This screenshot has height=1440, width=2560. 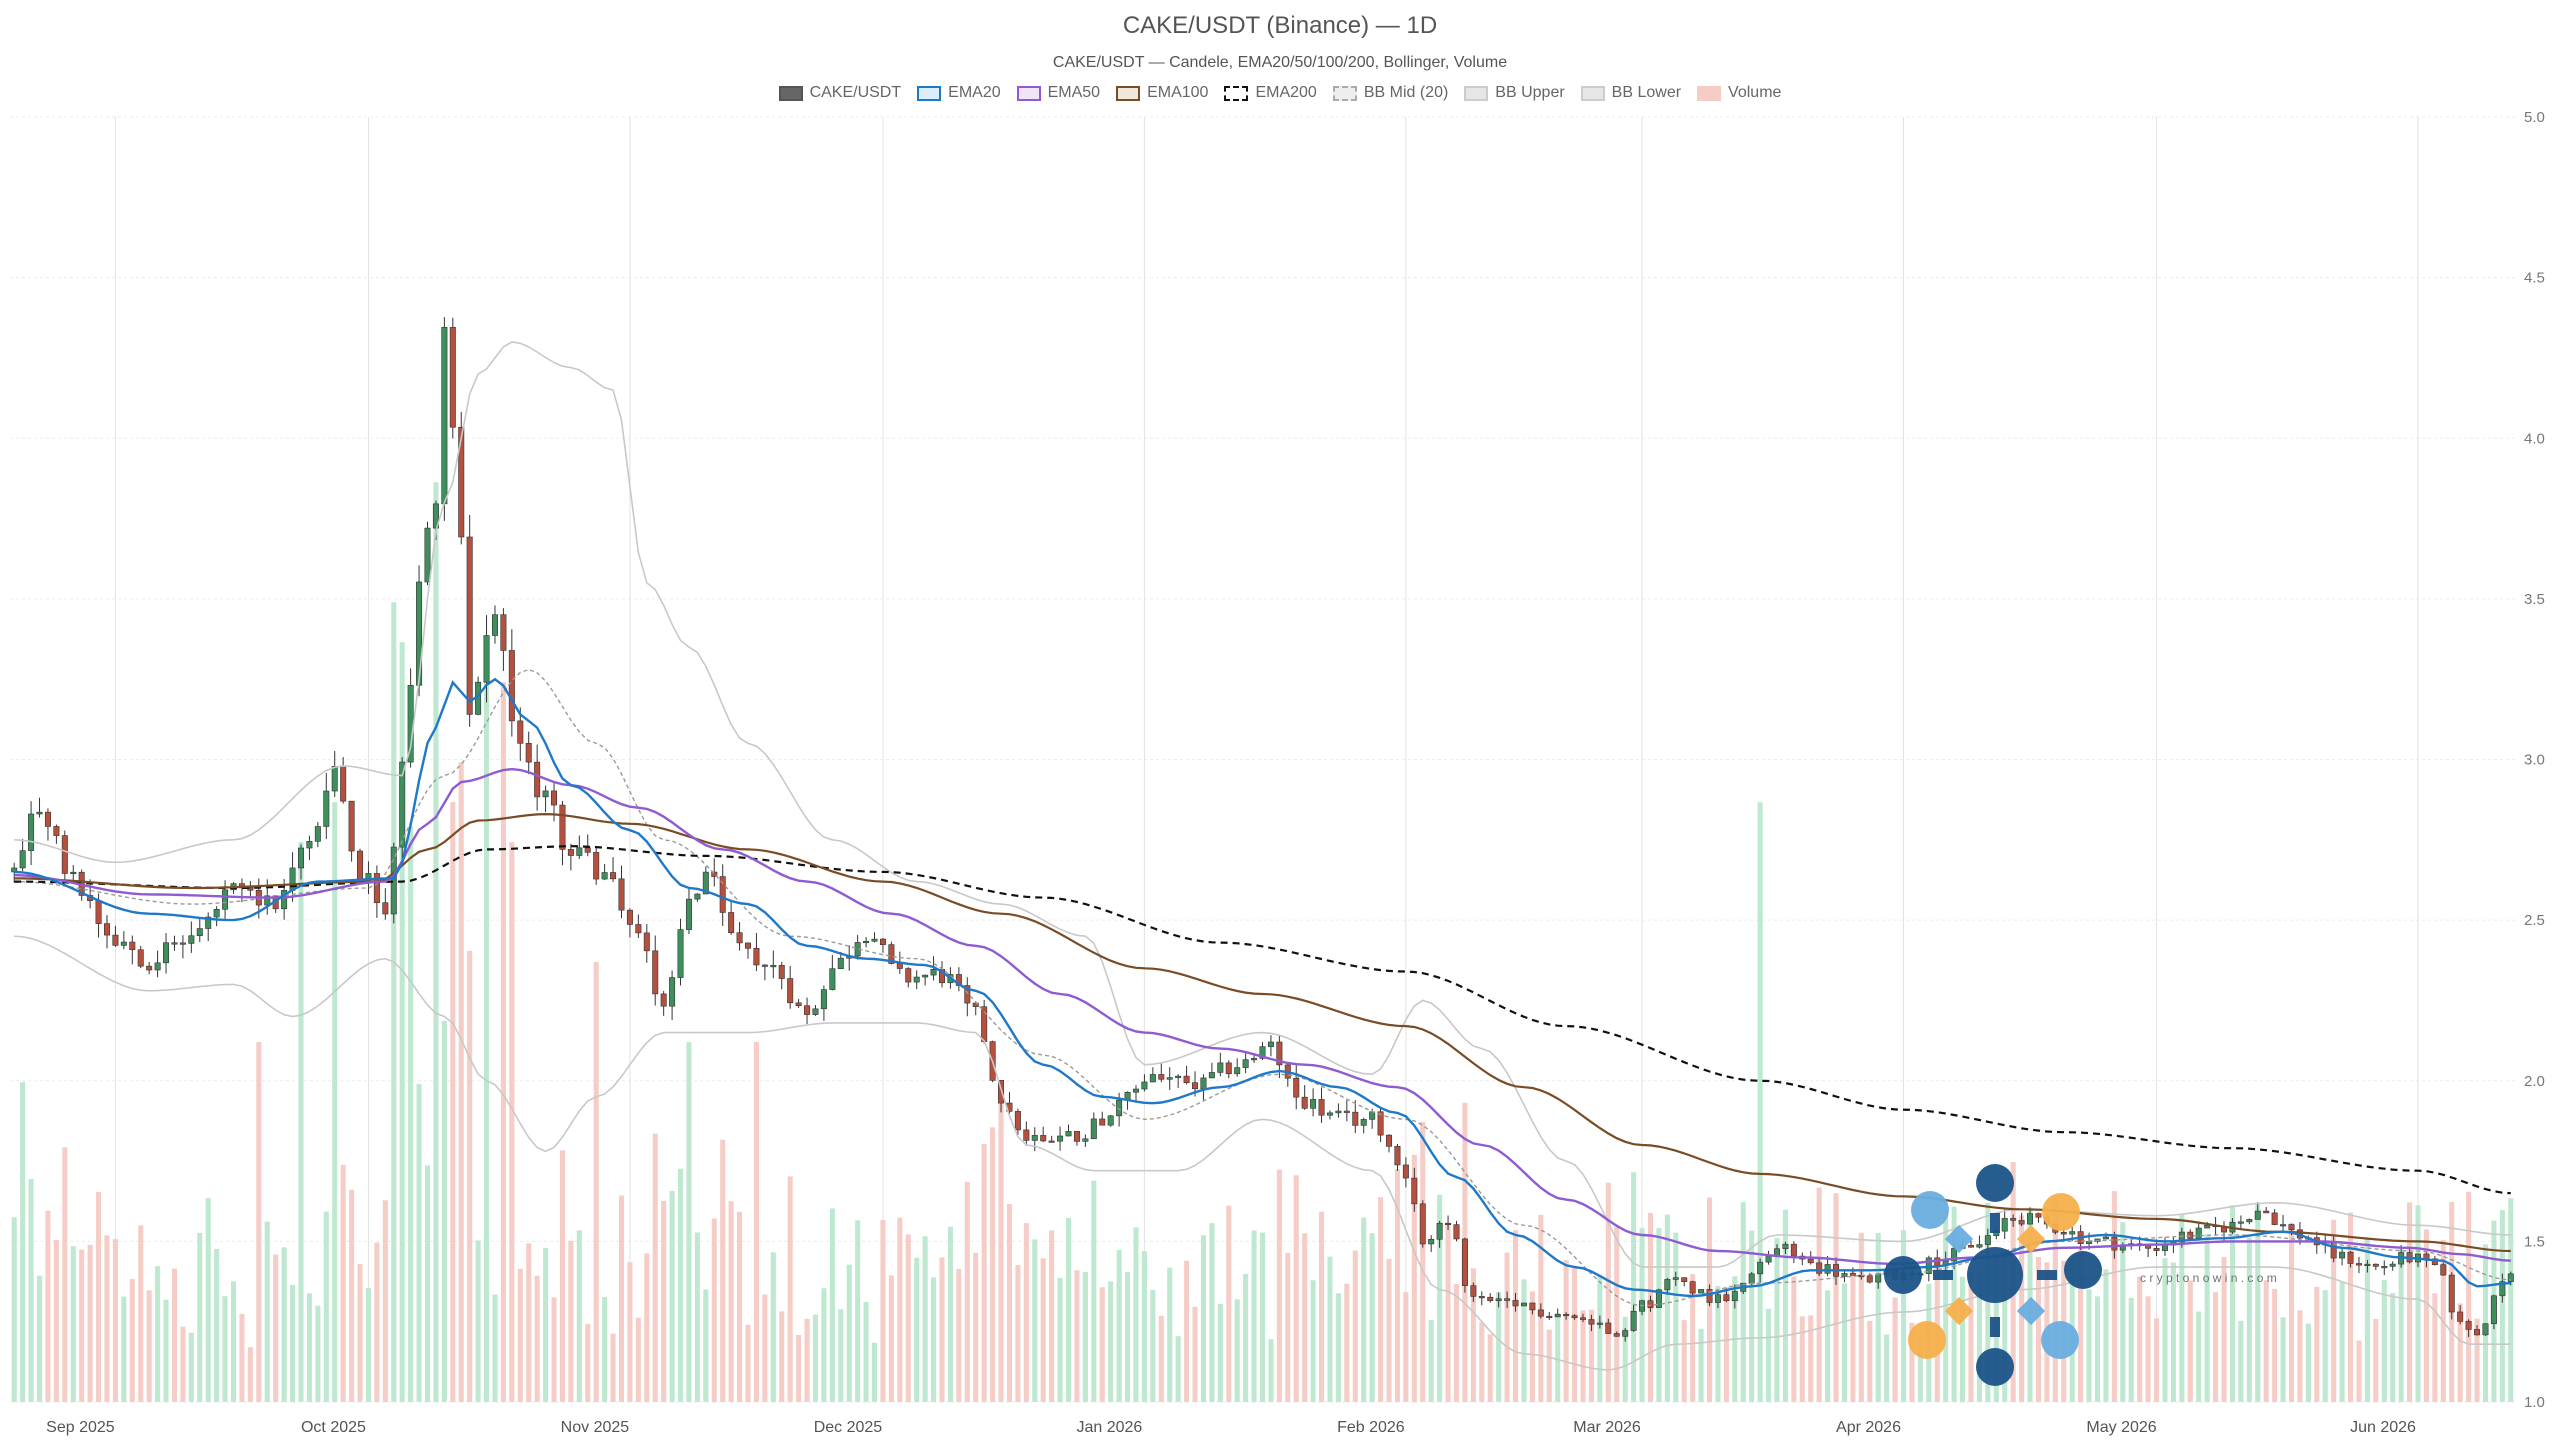 I want to click on logo-dot, so click(x=1903, y=1275).